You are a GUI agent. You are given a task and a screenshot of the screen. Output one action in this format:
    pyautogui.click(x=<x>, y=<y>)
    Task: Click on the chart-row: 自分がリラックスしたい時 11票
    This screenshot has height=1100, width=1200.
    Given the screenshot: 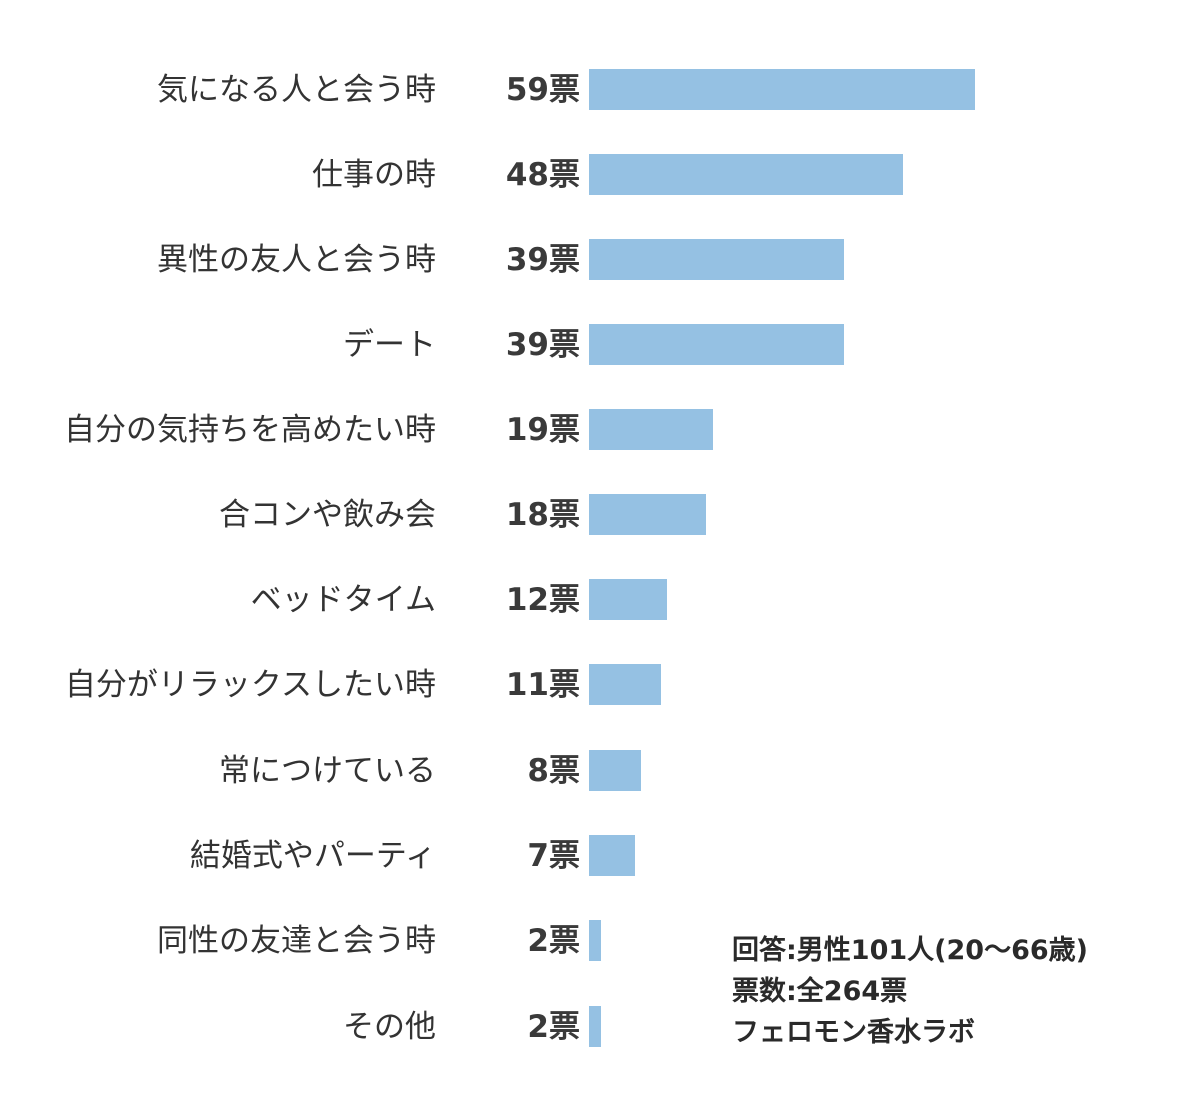 What is the action you would take?
    pyautogui.click(x=600, y=685)
    